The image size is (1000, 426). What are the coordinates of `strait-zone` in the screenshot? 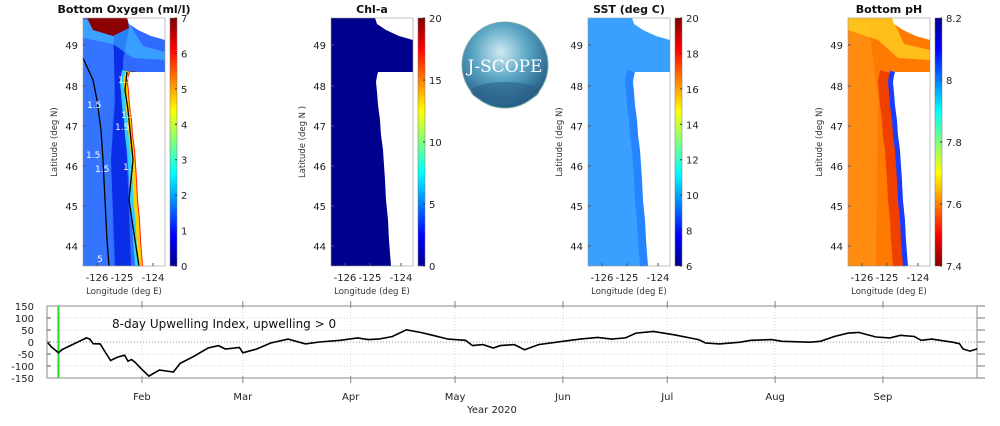 It's located at (889, 39).